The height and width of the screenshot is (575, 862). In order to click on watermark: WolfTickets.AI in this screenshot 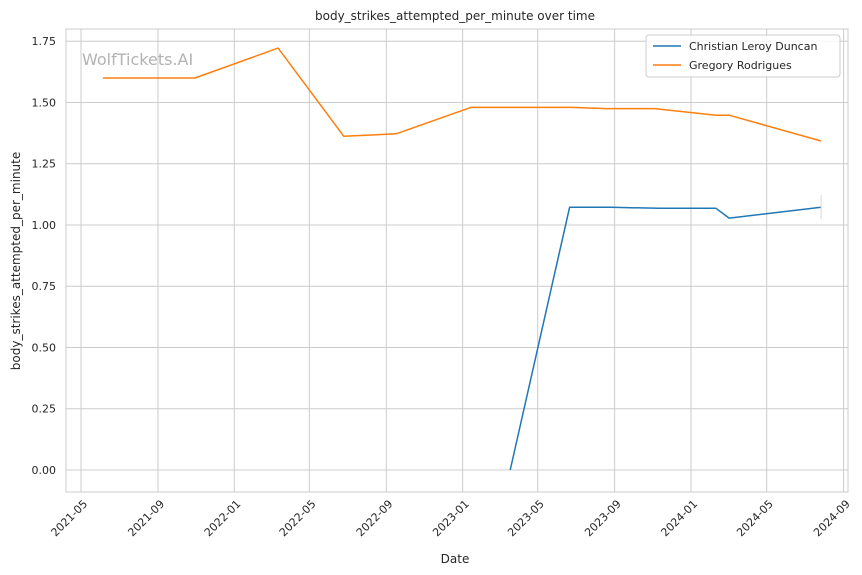, I will do `click(137, 59)`.